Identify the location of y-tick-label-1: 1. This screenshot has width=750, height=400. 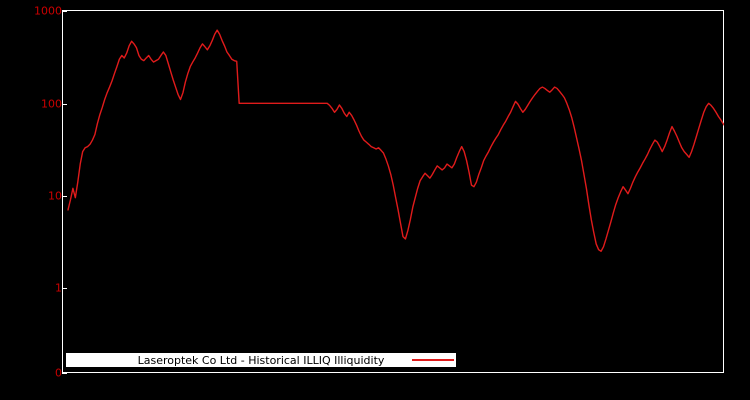
(58, 288).